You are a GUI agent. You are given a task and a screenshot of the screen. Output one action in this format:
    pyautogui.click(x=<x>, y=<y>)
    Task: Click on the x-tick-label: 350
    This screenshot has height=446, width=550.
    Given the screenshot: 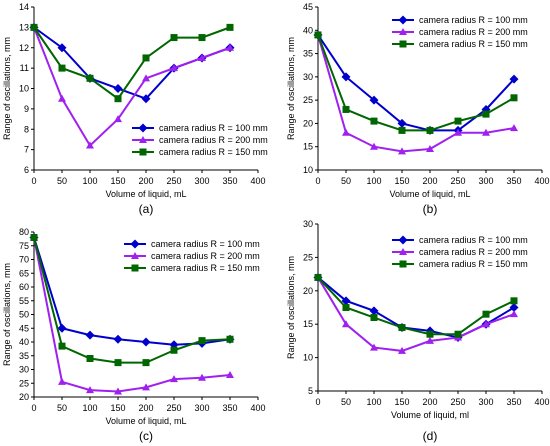 What is the action you would take?
    pyautogui.click(x=229, y=181)
    